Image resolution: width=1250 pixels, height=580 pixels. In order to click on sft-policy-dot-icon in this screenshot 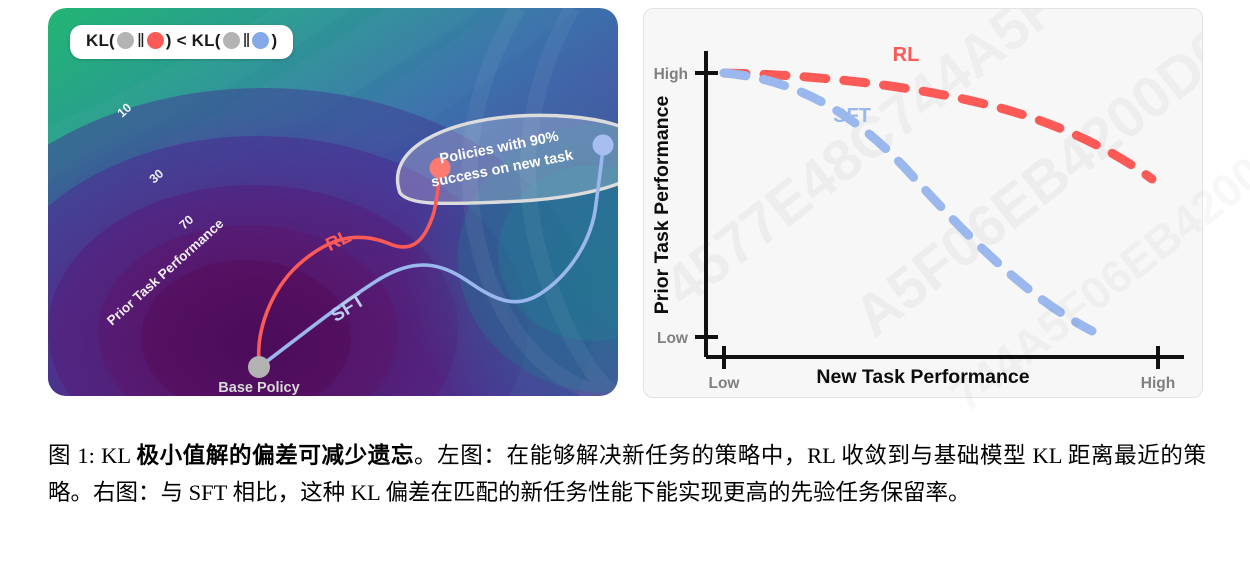, I will do `click(261, 40)`.